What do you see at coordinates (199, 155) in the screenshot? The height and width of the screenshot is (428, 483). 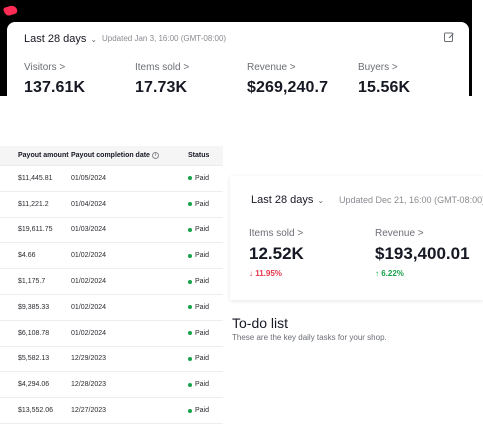 I see `header-status: Status` at bounding box center [199, 155].